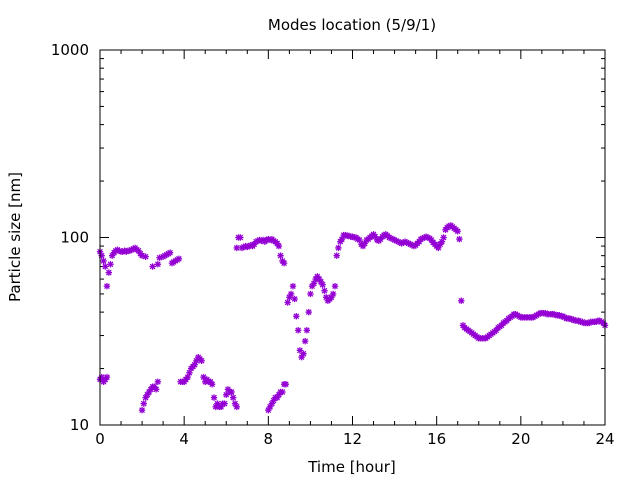  I want to click on x-tick-label: 24, so click(604, 439).